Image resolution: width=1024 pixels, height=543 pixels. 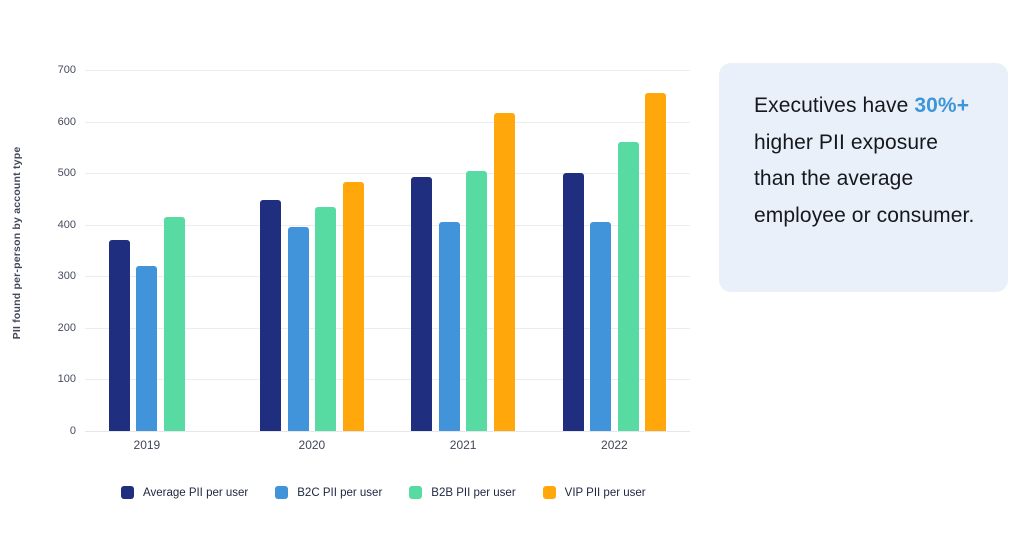 I want to click on bar-2022-b2b, so click(x=628, y=286).